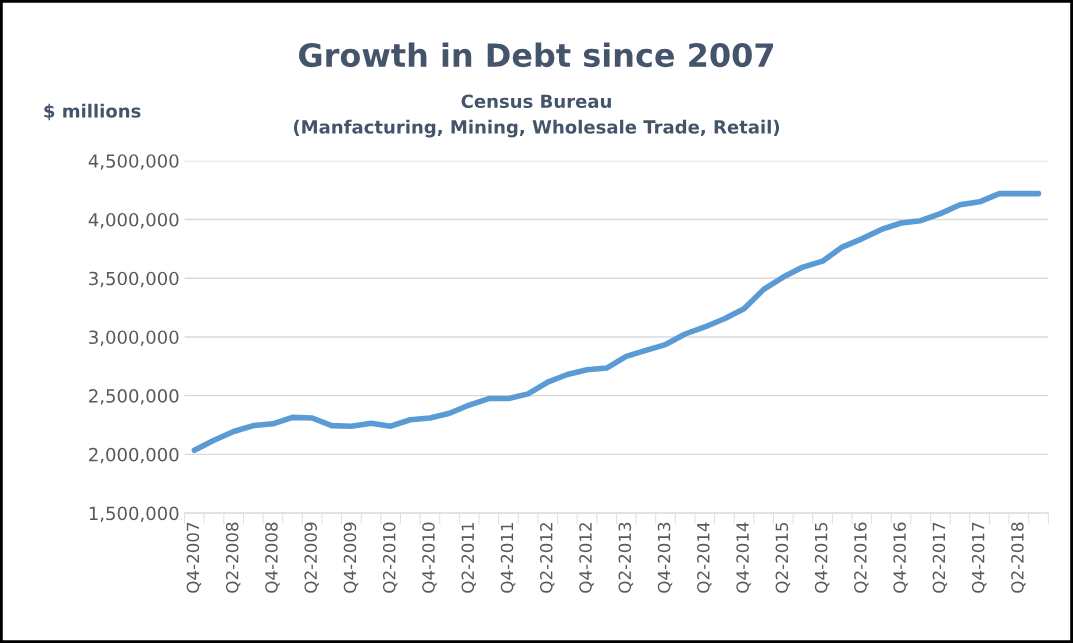 Image resolution: width=1073 pixels, height=643 pixels. What do you see at coordinates (508, 557) in the screenshot?
I see `x-tick-label: Q4-2011` at bounding box center [508, 557].